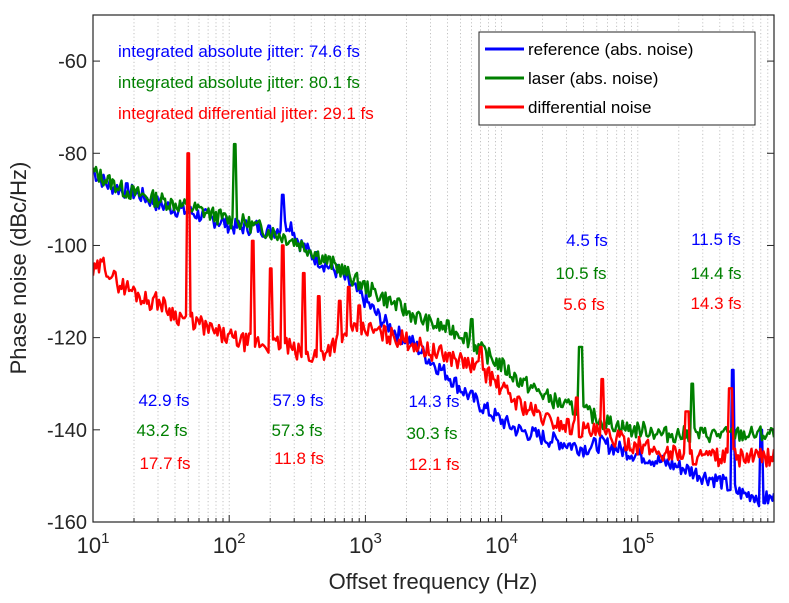 The height and width of the screenshot is (603, 789). I want to click on jitter-group-5: 11.5 fs 14.4 fs 14.3 fs, so click(715, 271).